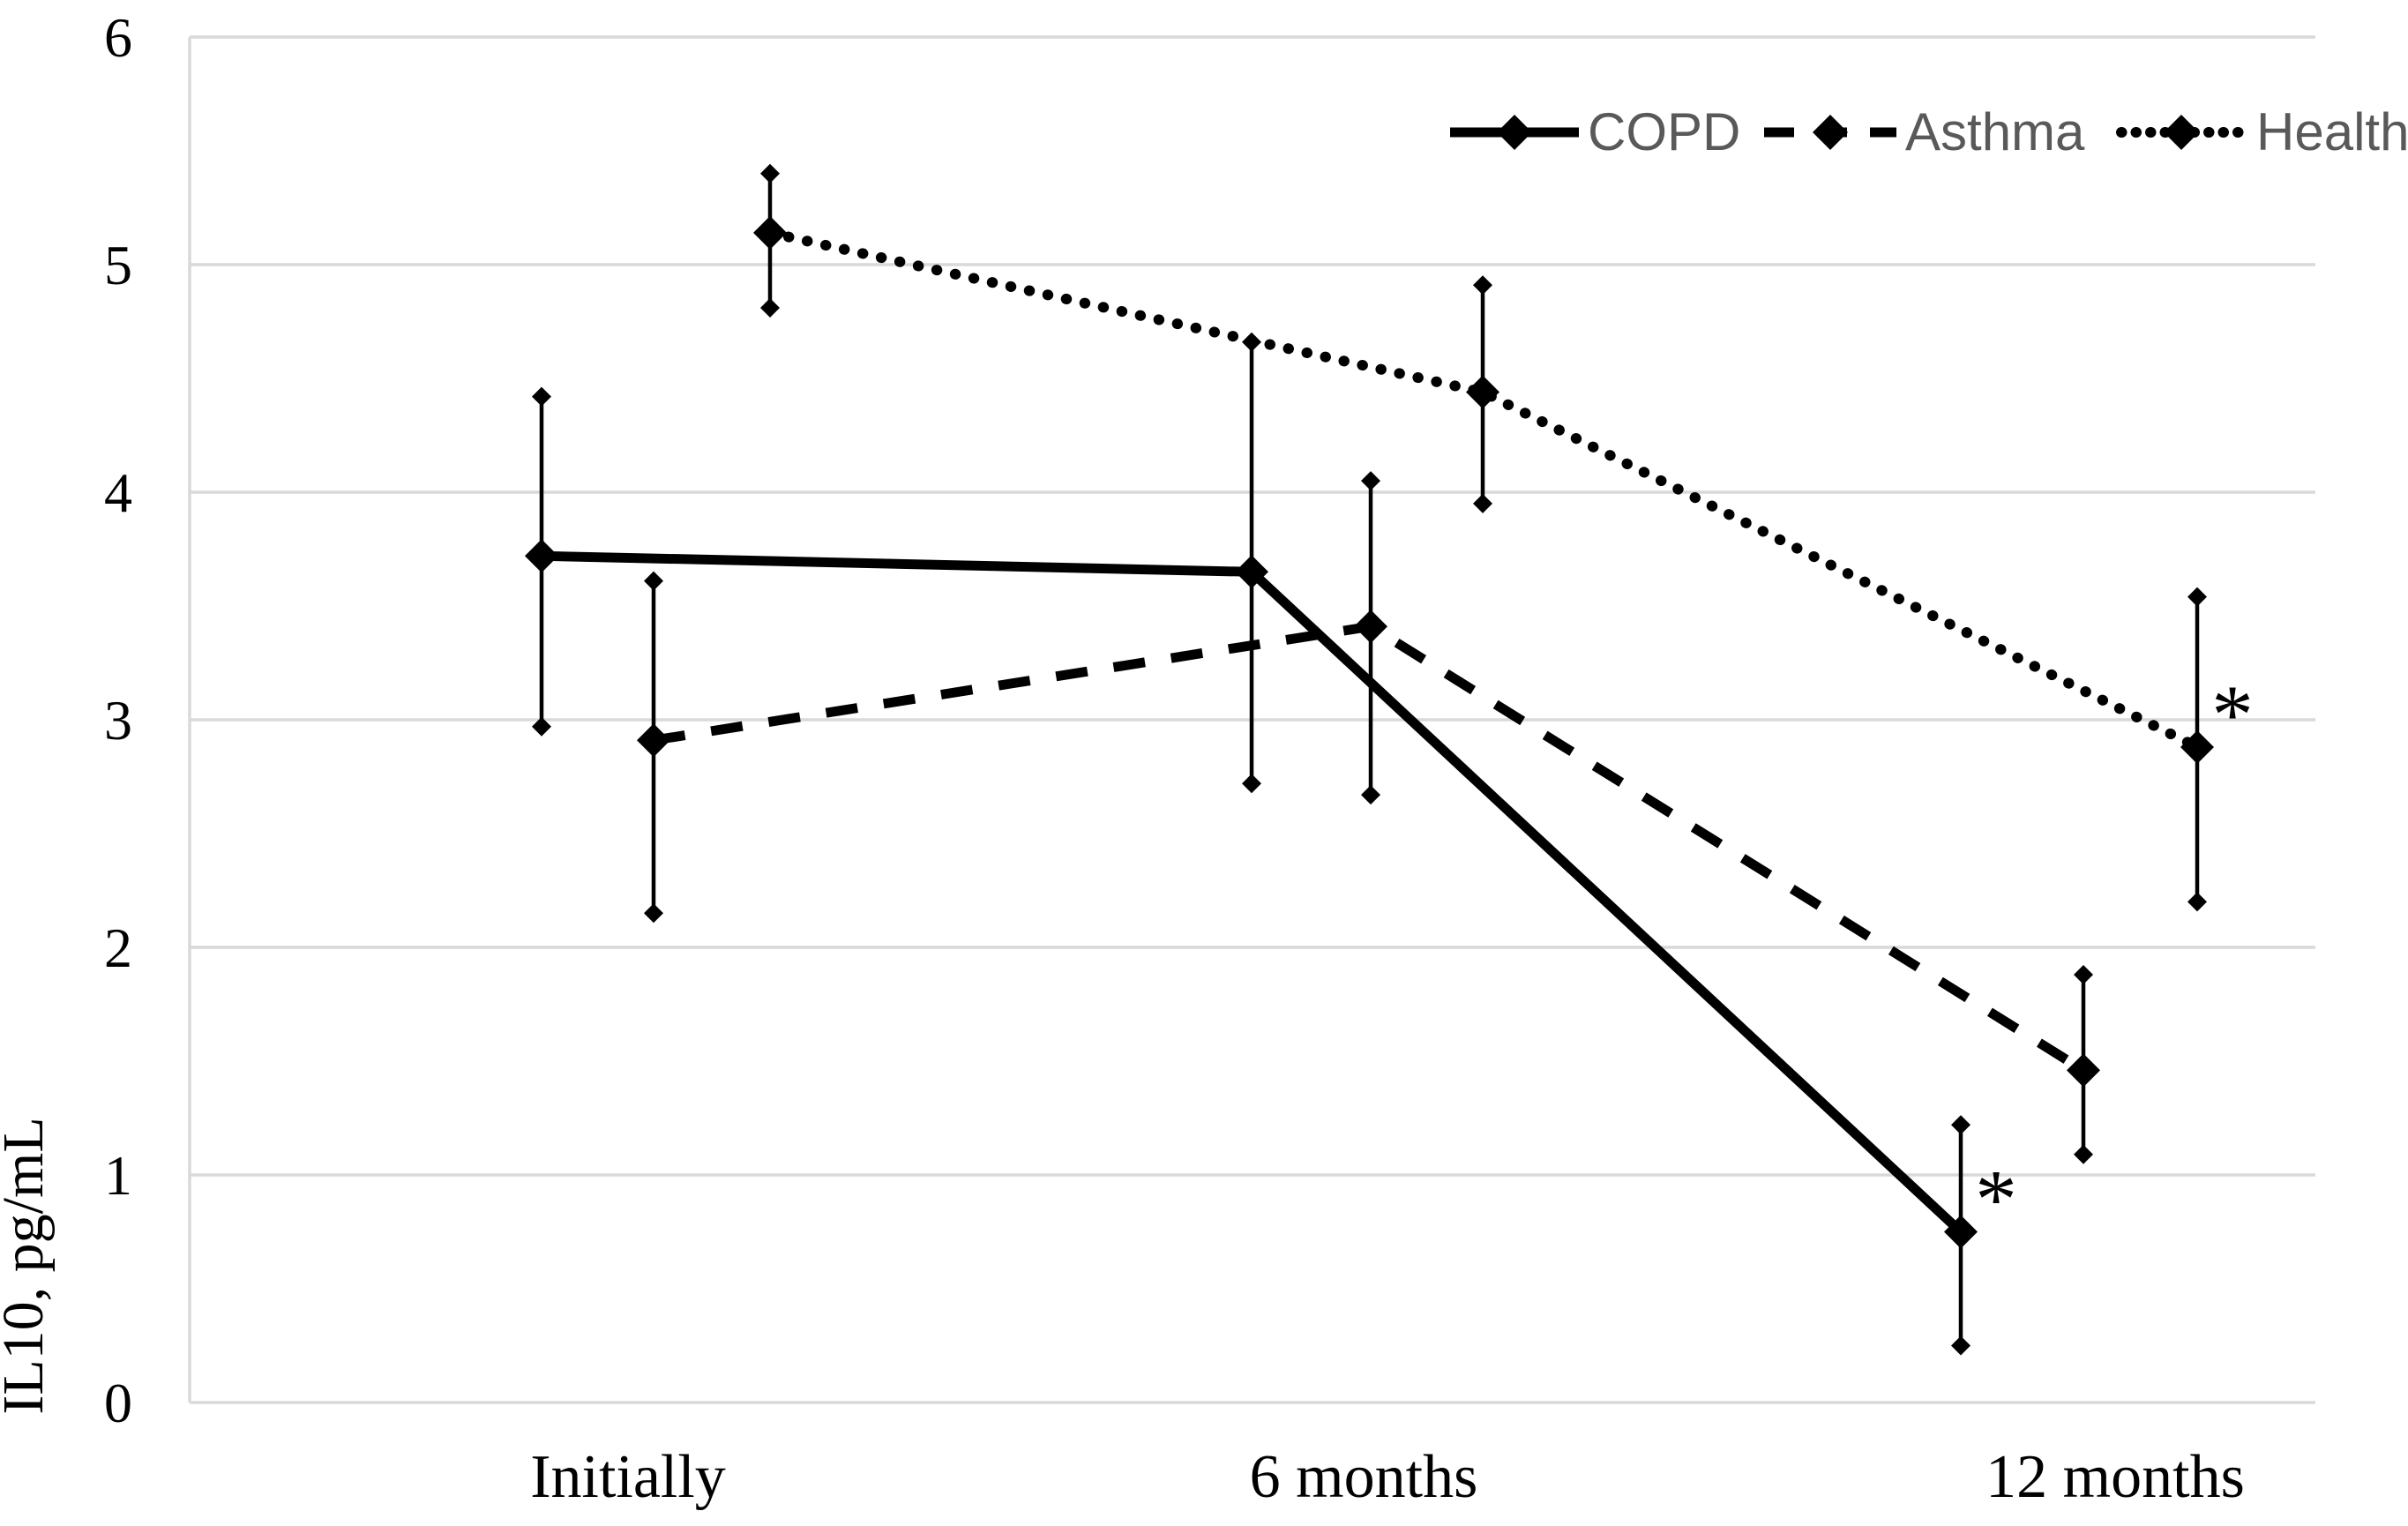 Image resolution: width=2408 pixels, height=1526 pixels. What do you see at coordinates (118, 1175) in the screenshot?
I see `y-tick-label: 1` at bounding box center [118, 1175].